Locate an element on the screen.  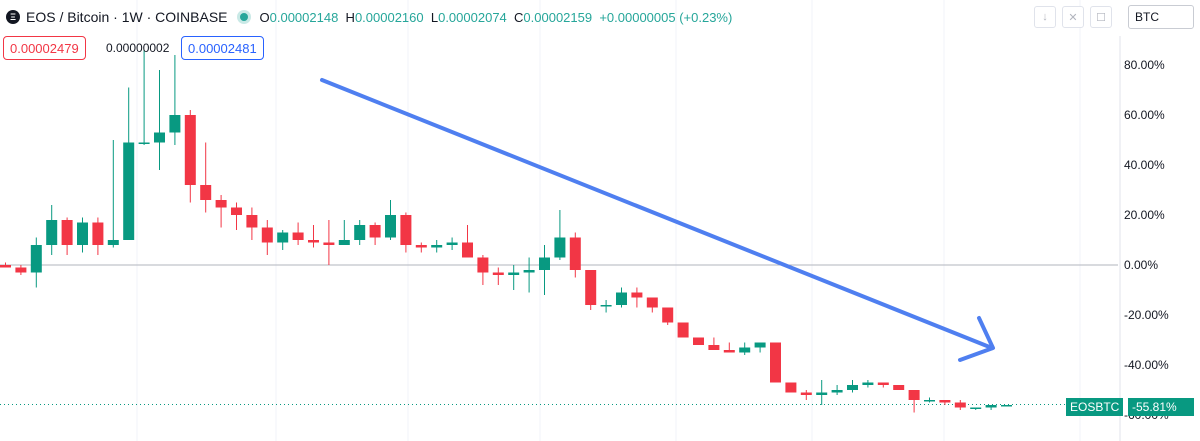
close-icon: ✕ is located at coordinates (1073, 17).